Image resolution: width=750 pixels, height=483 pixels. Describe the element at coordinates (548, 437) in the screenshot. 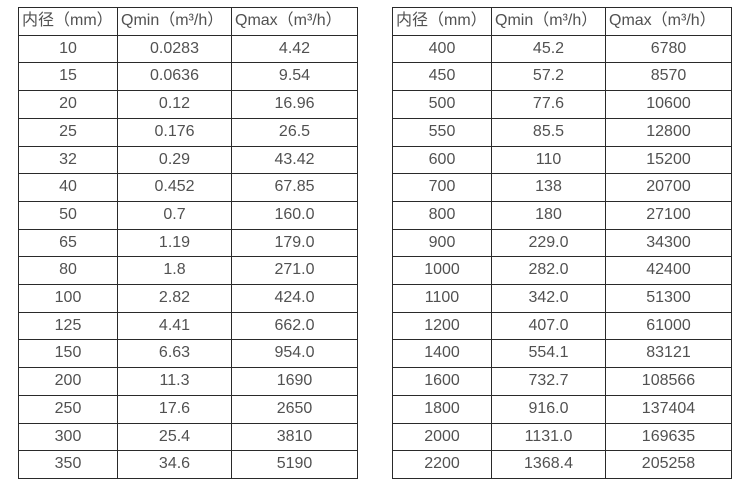

I see `qmin-cell: 1131.0` at that location.